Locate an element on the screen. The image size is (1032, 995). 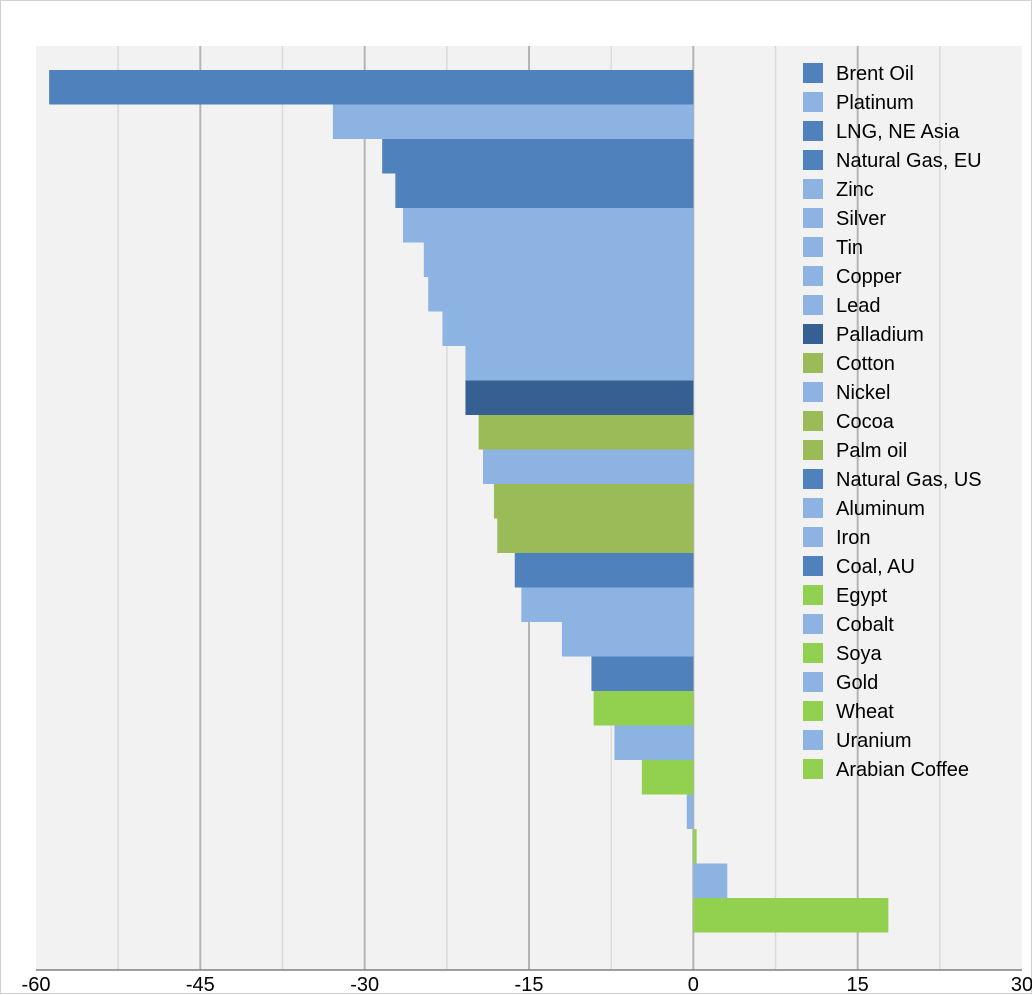
legend-label-copper: Copper is located at coordinates (869, 277).